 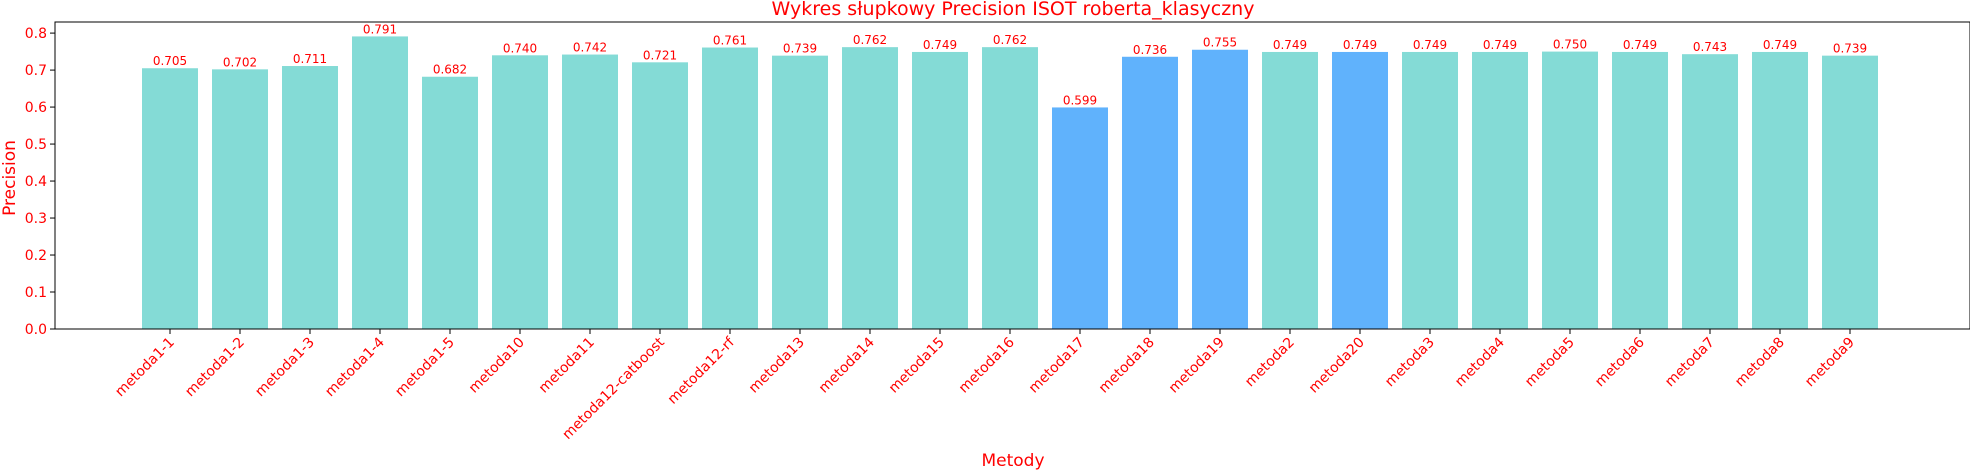 I want to click on bar-value-label: 0.740, so click(x=520, y=48).